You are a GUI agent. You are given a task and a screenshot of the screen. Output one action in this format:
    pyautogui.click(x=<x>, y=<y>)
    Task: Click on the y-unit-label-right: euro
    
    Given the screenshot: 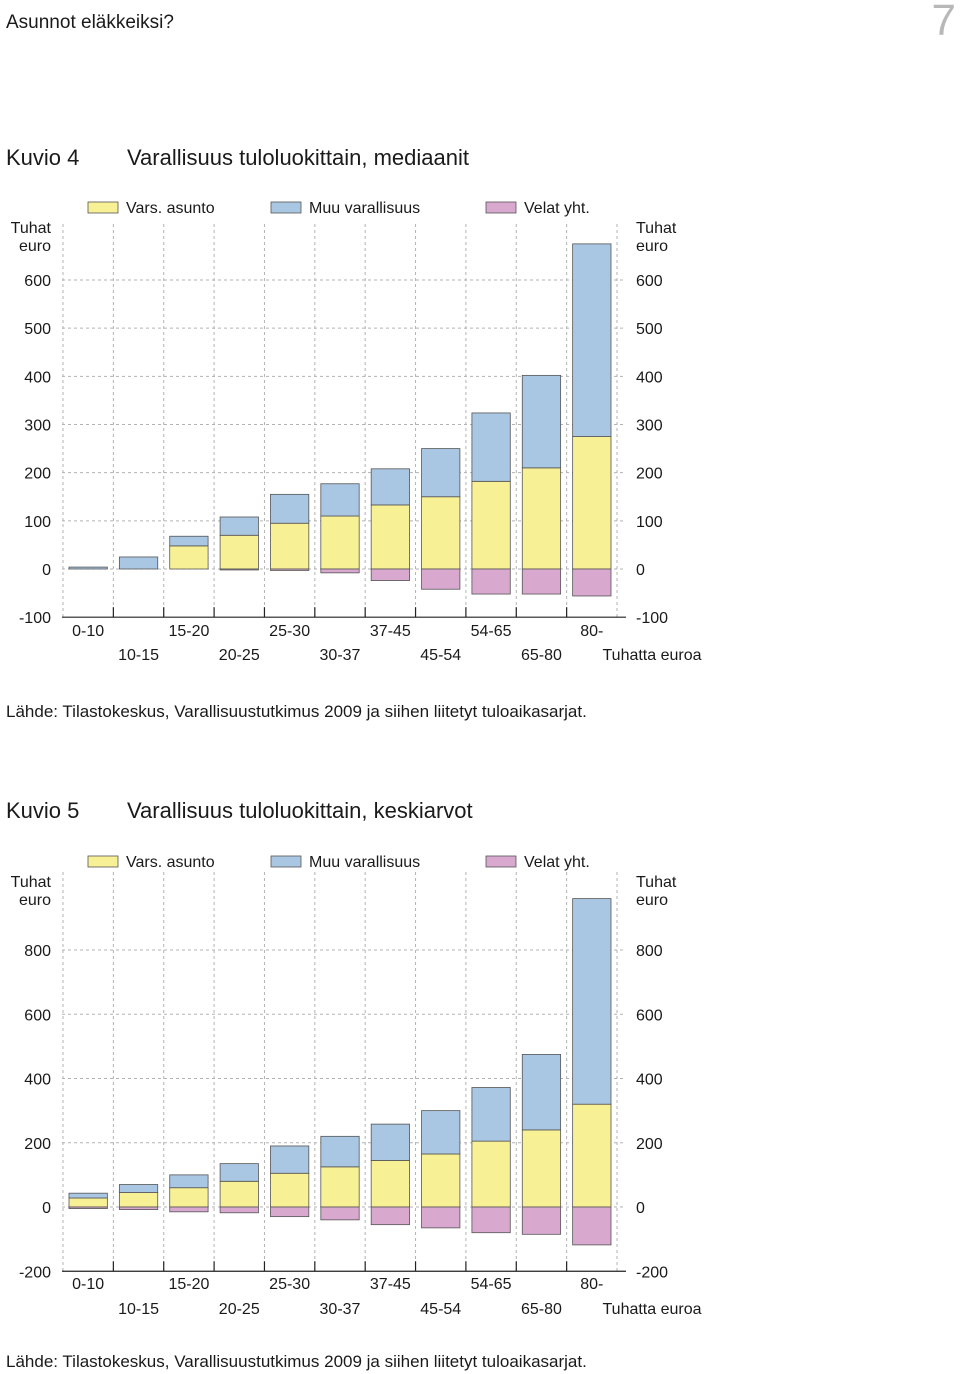 What is the action you would take?
    pyautogui.click(x=652, y=246)
    